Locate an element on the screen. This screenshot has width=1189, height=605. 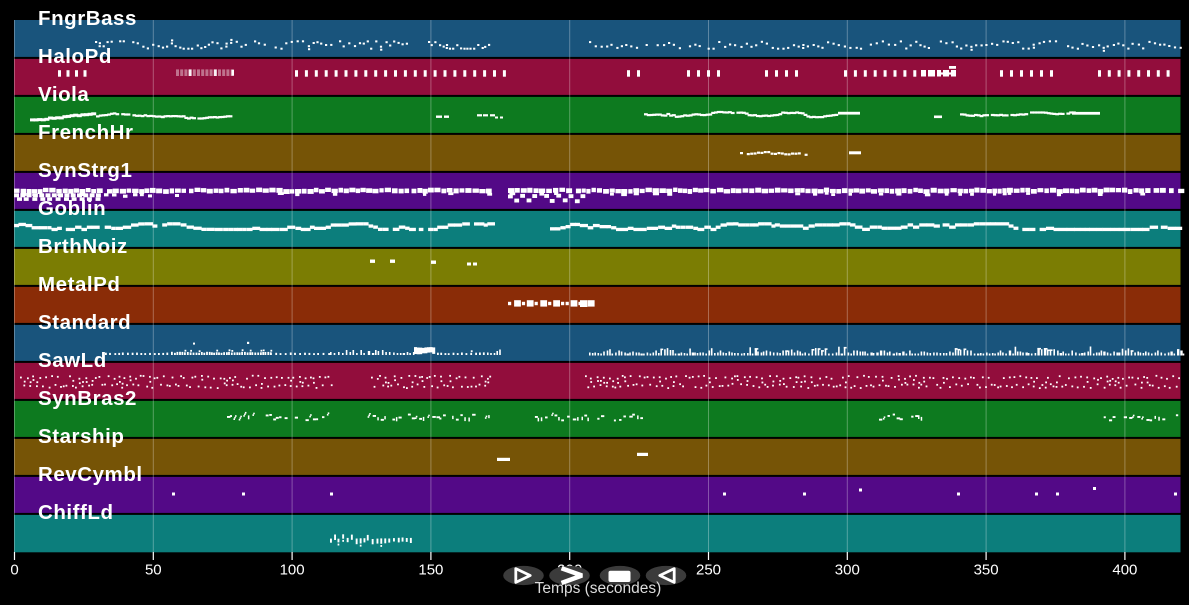
svg-text: RevCymbl is located at coordinates (90, 474).